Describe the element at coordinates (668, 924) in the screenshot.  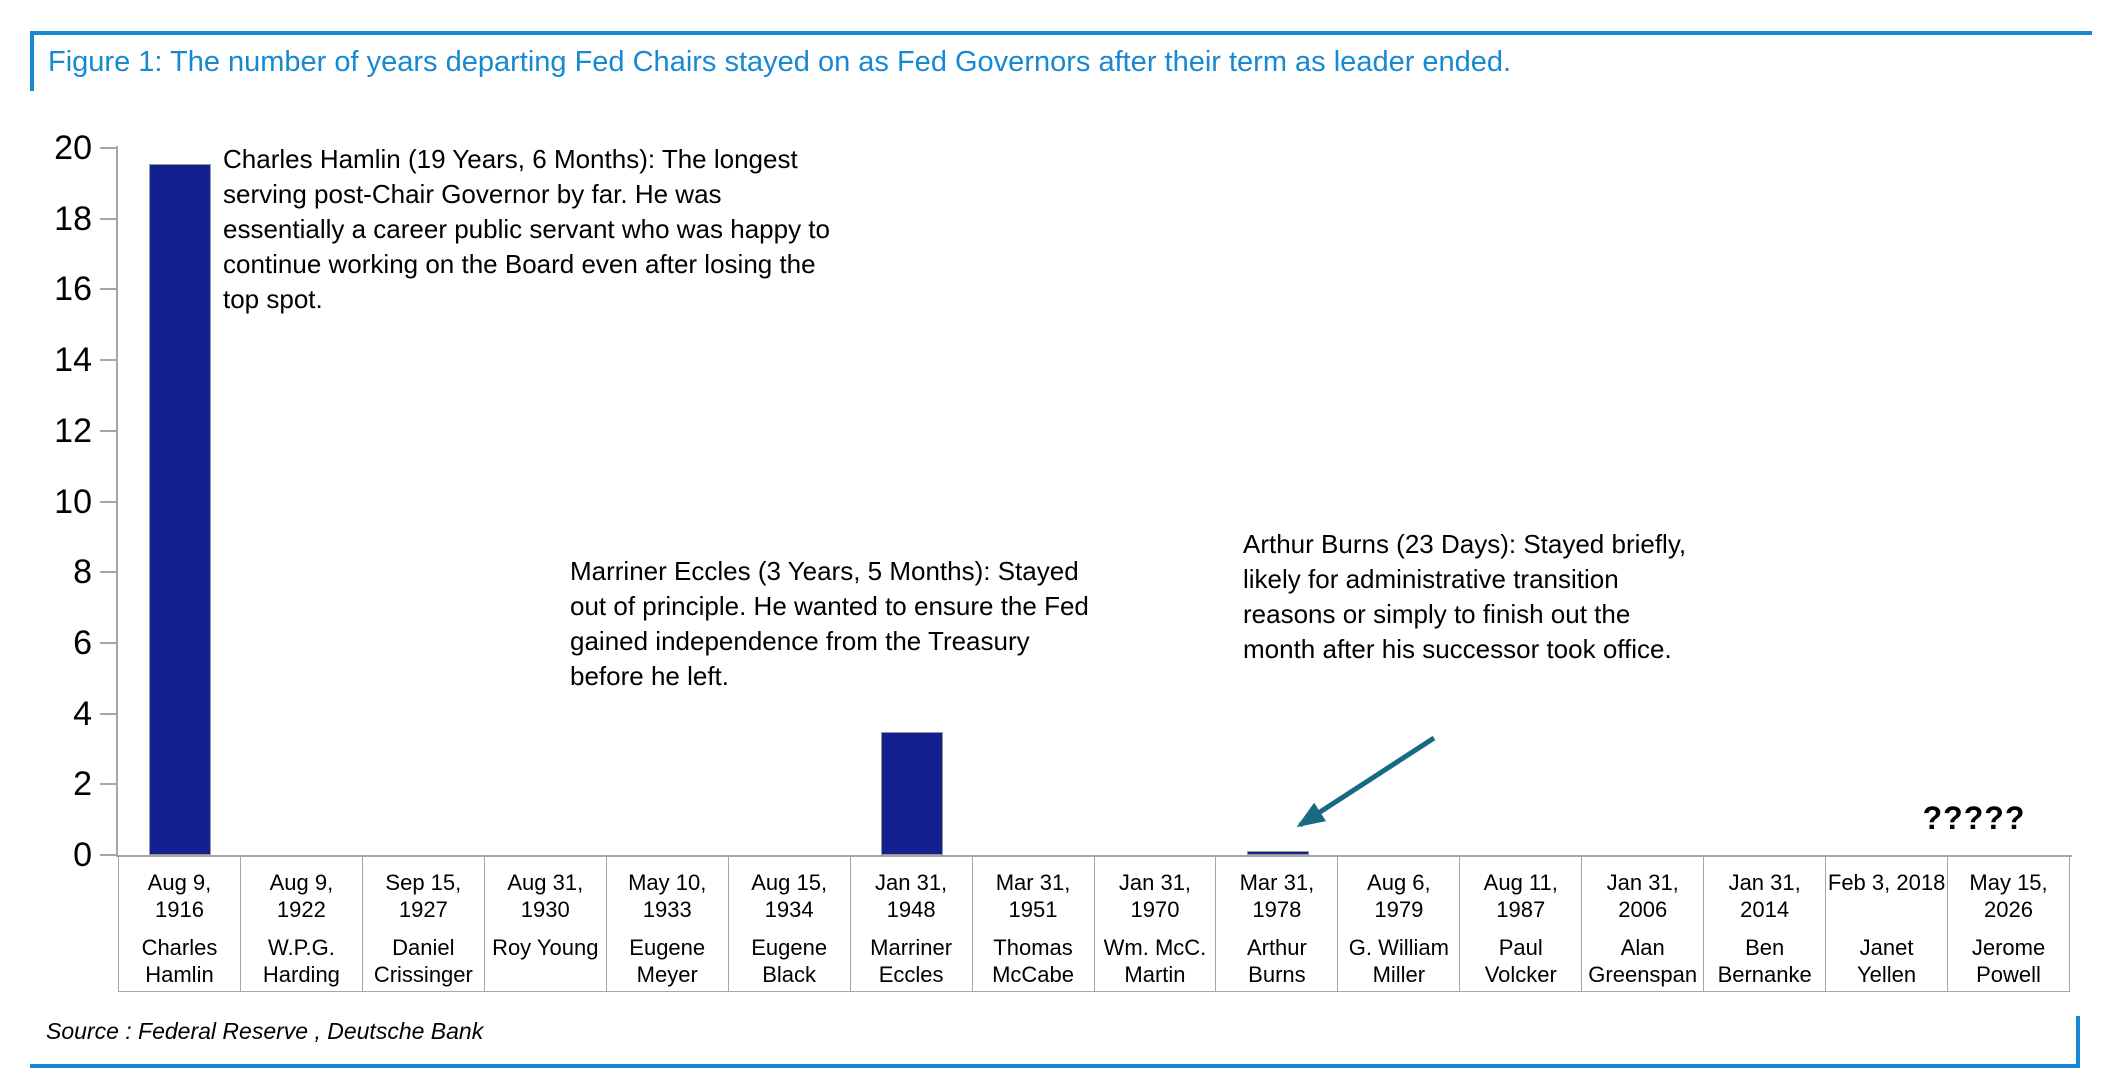
I see `x-axis-label-cell: May 10, 1933 Eugene Meyer` at that location.